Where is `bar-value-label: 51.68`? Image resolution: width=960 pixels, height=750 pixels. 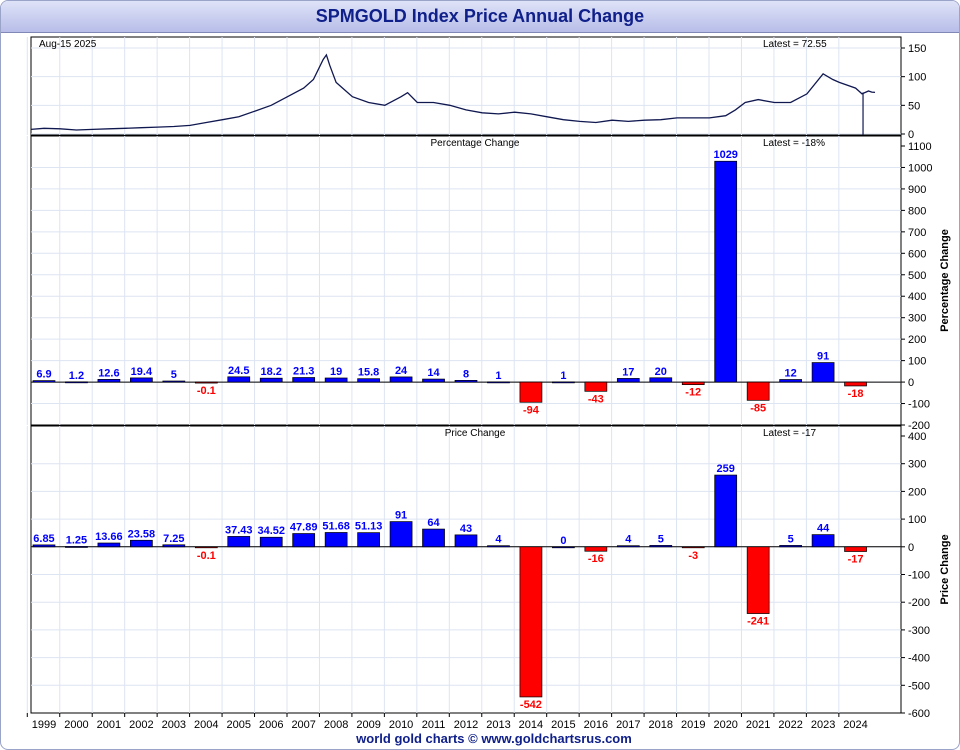
bar-value-label: 51.68 is located at coordinates (336, 526).